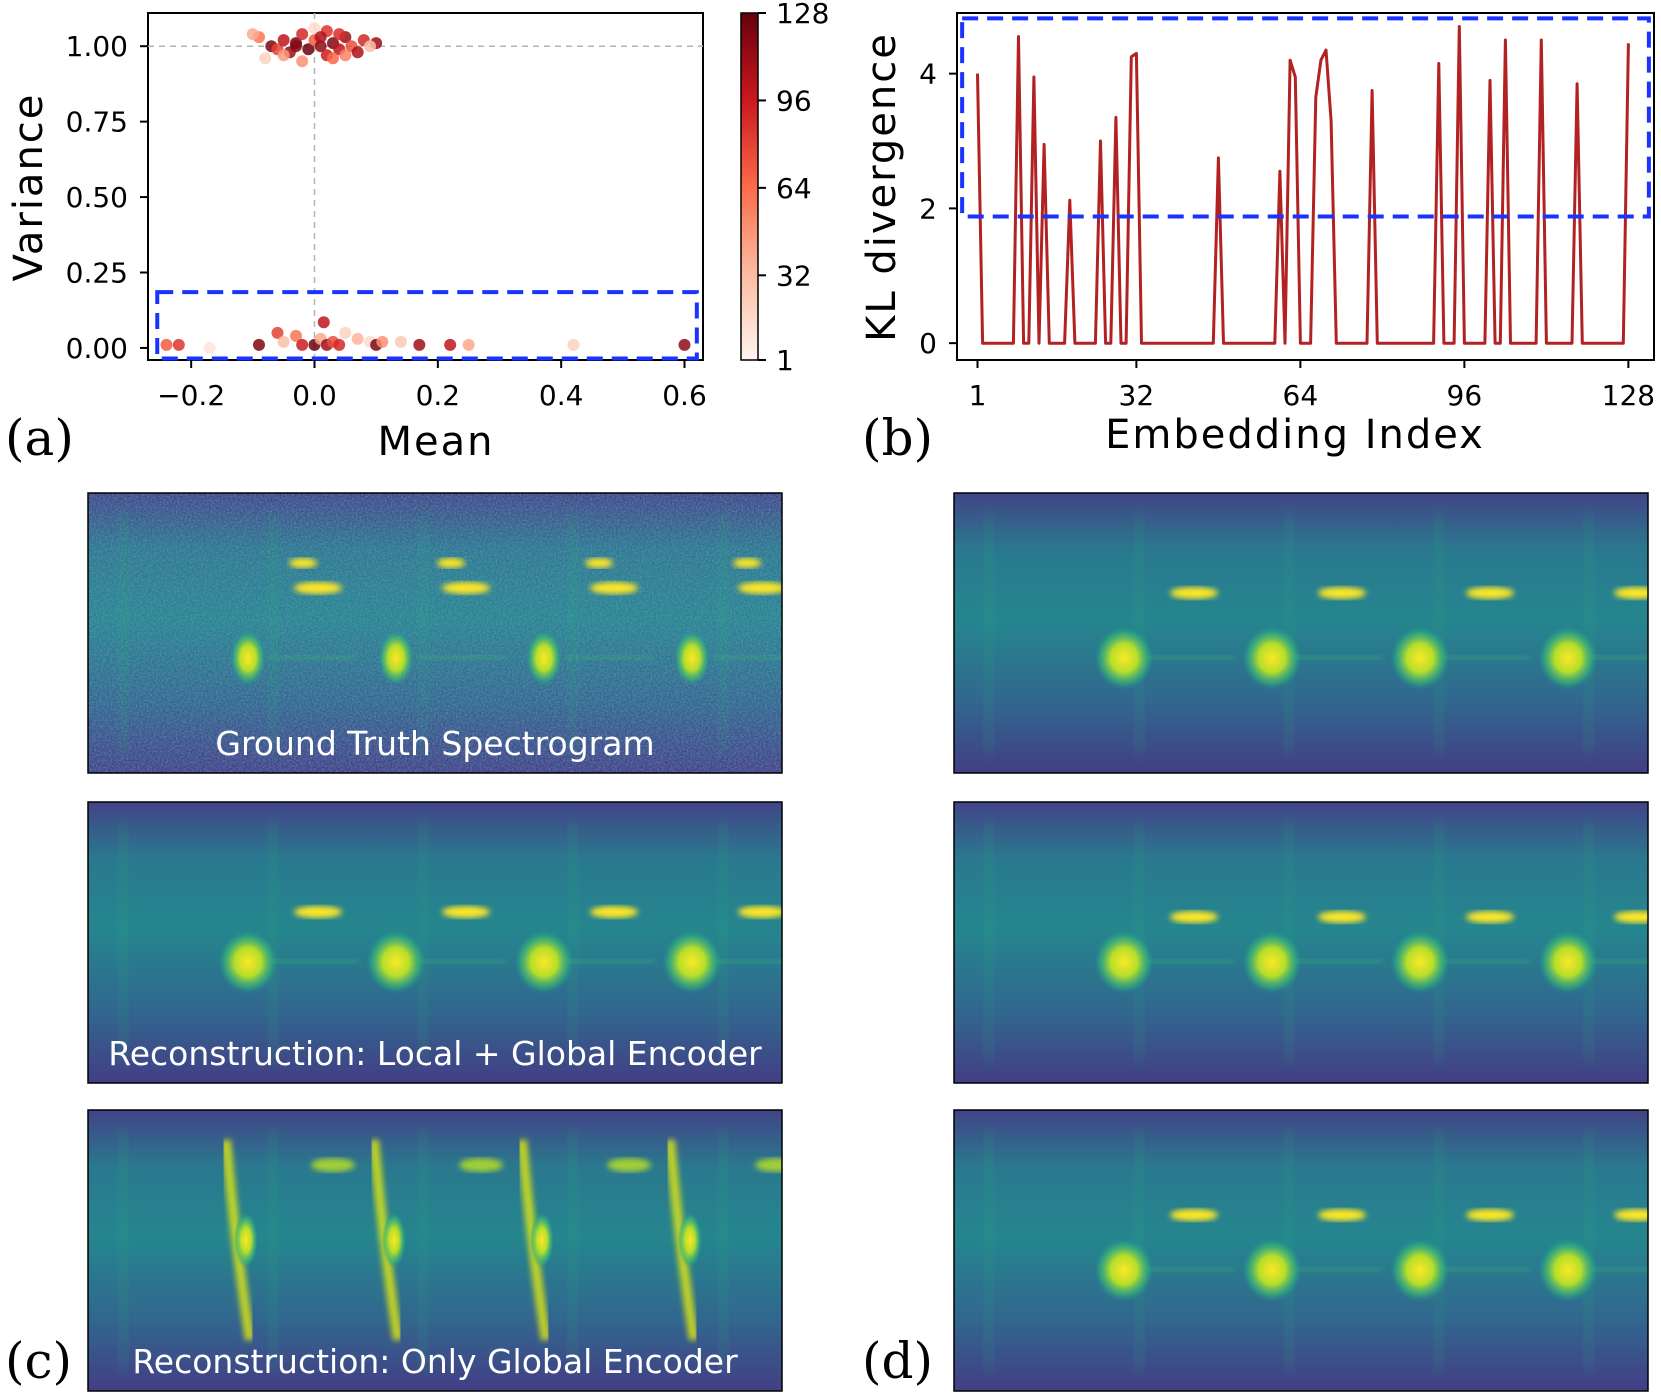 The height and width of the screenshot is (1398, 1661). Describe the element at coordinates (1295, 435) in the screenshot. I see `panel-b-xlabel: Embedding Index` at that location.